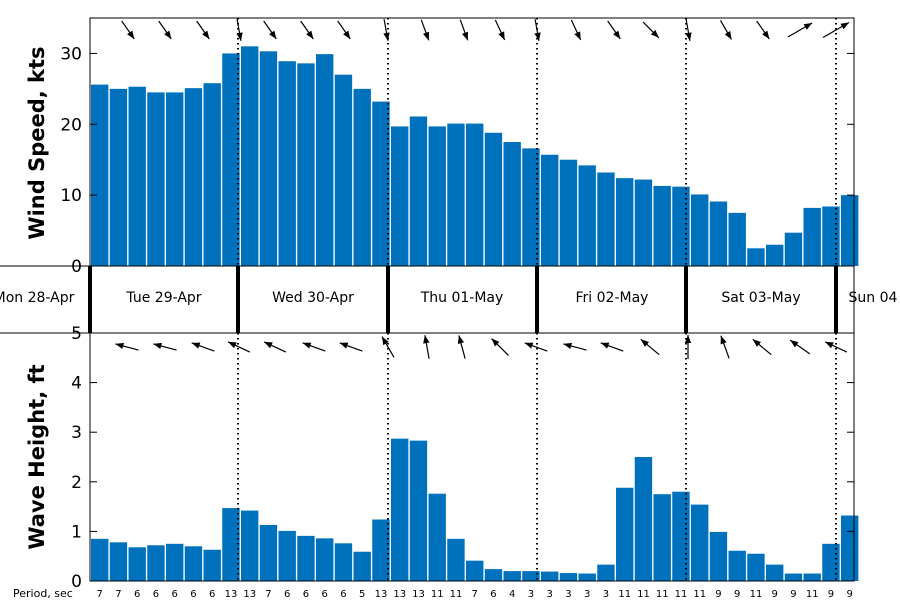 The width and height of the screenshot is (900, 600). What do you see at coordinates (512, 594) in the screenshot?
I see `period-value: 4` at bounding box center [512, 594].